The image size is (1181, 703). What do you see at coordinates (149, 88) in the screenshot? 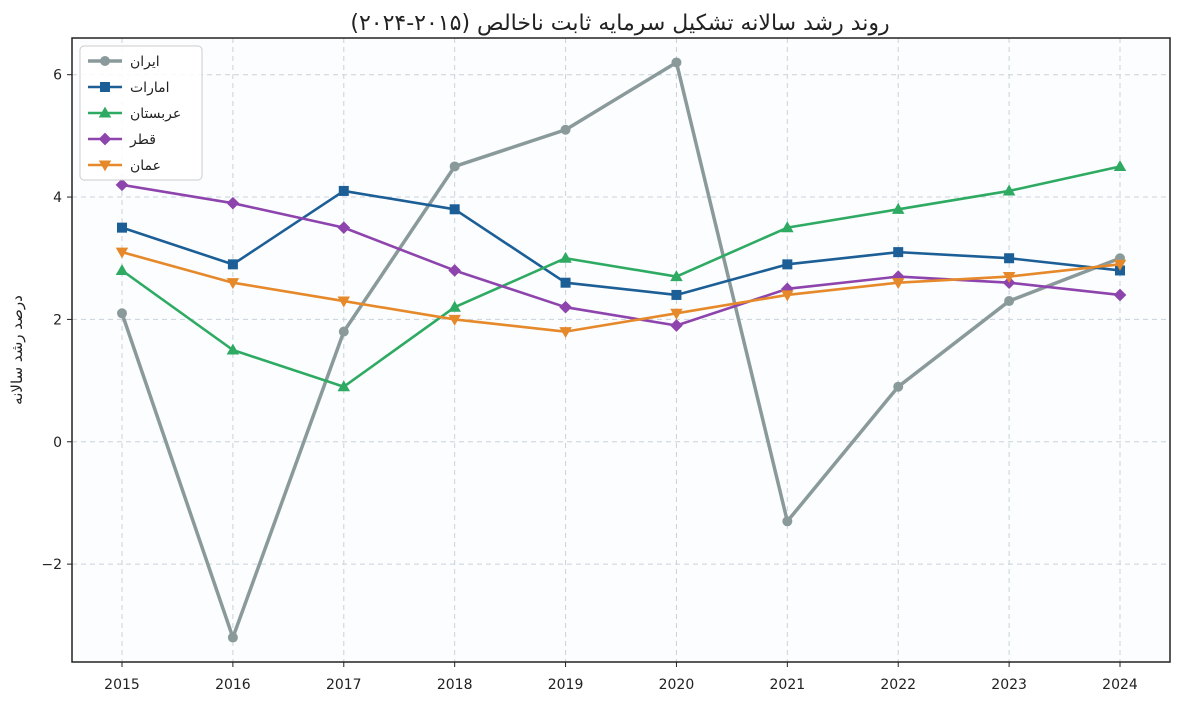
I see `legend-label: امارات` at bounding box center [149, 88].